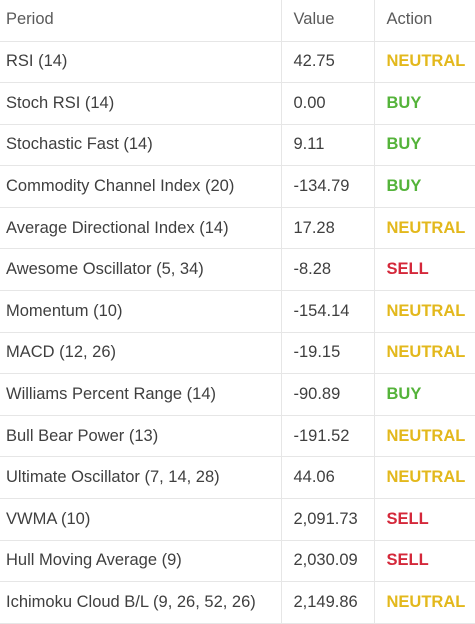  What do you see at coordinates (327, 394) in the screenshot?
I see `indicator-value: -90.89` at bounding box center [327, 394].